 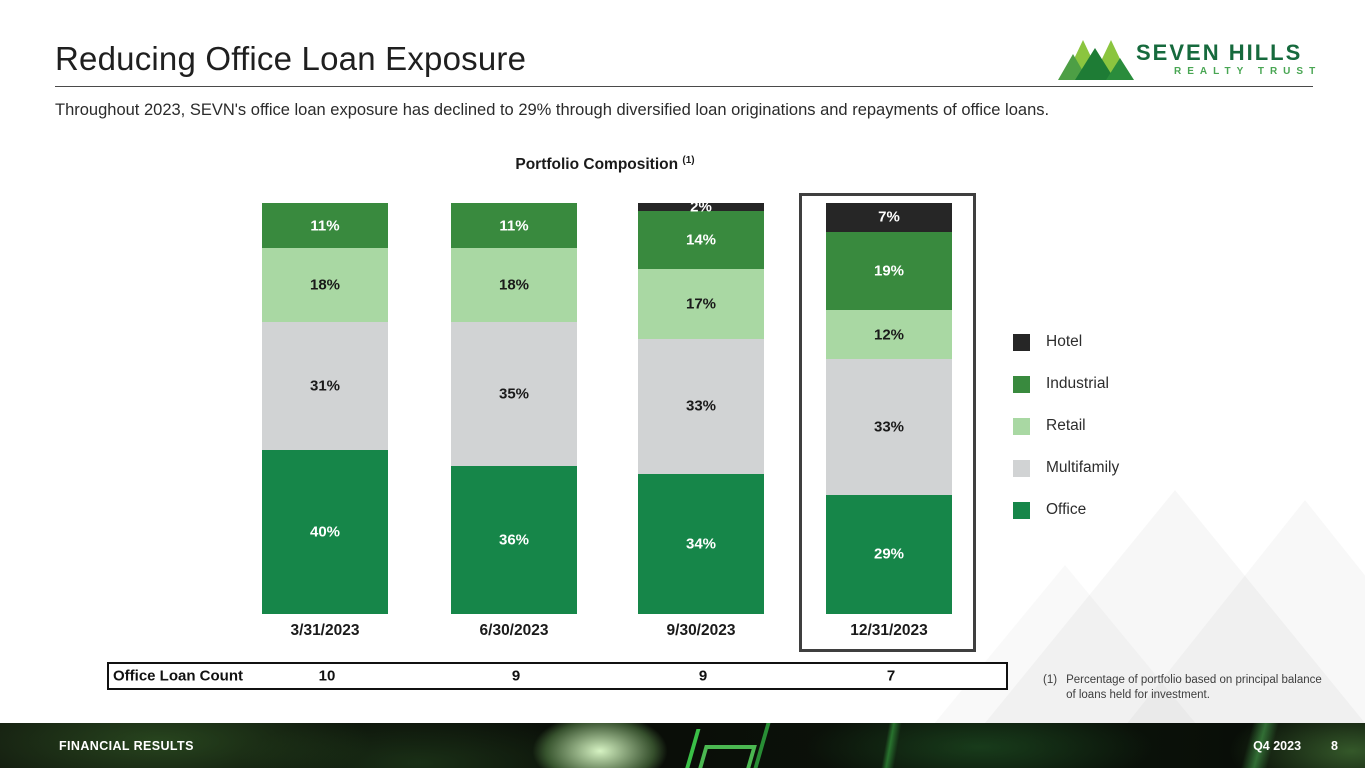 I want to click on legend-item-industrial: Industrial, so click(x=1066, y=384).